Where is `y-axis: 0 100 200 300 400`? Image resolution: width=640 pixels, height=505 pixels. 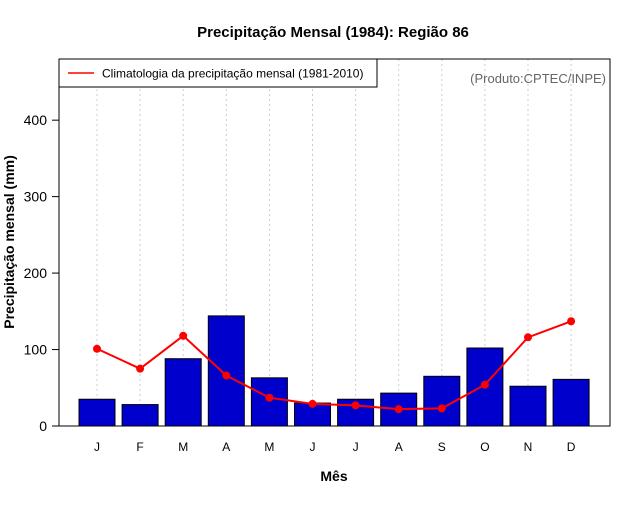 y-axis: 0 100 200 300 400 is located at coordinates (42, 273).